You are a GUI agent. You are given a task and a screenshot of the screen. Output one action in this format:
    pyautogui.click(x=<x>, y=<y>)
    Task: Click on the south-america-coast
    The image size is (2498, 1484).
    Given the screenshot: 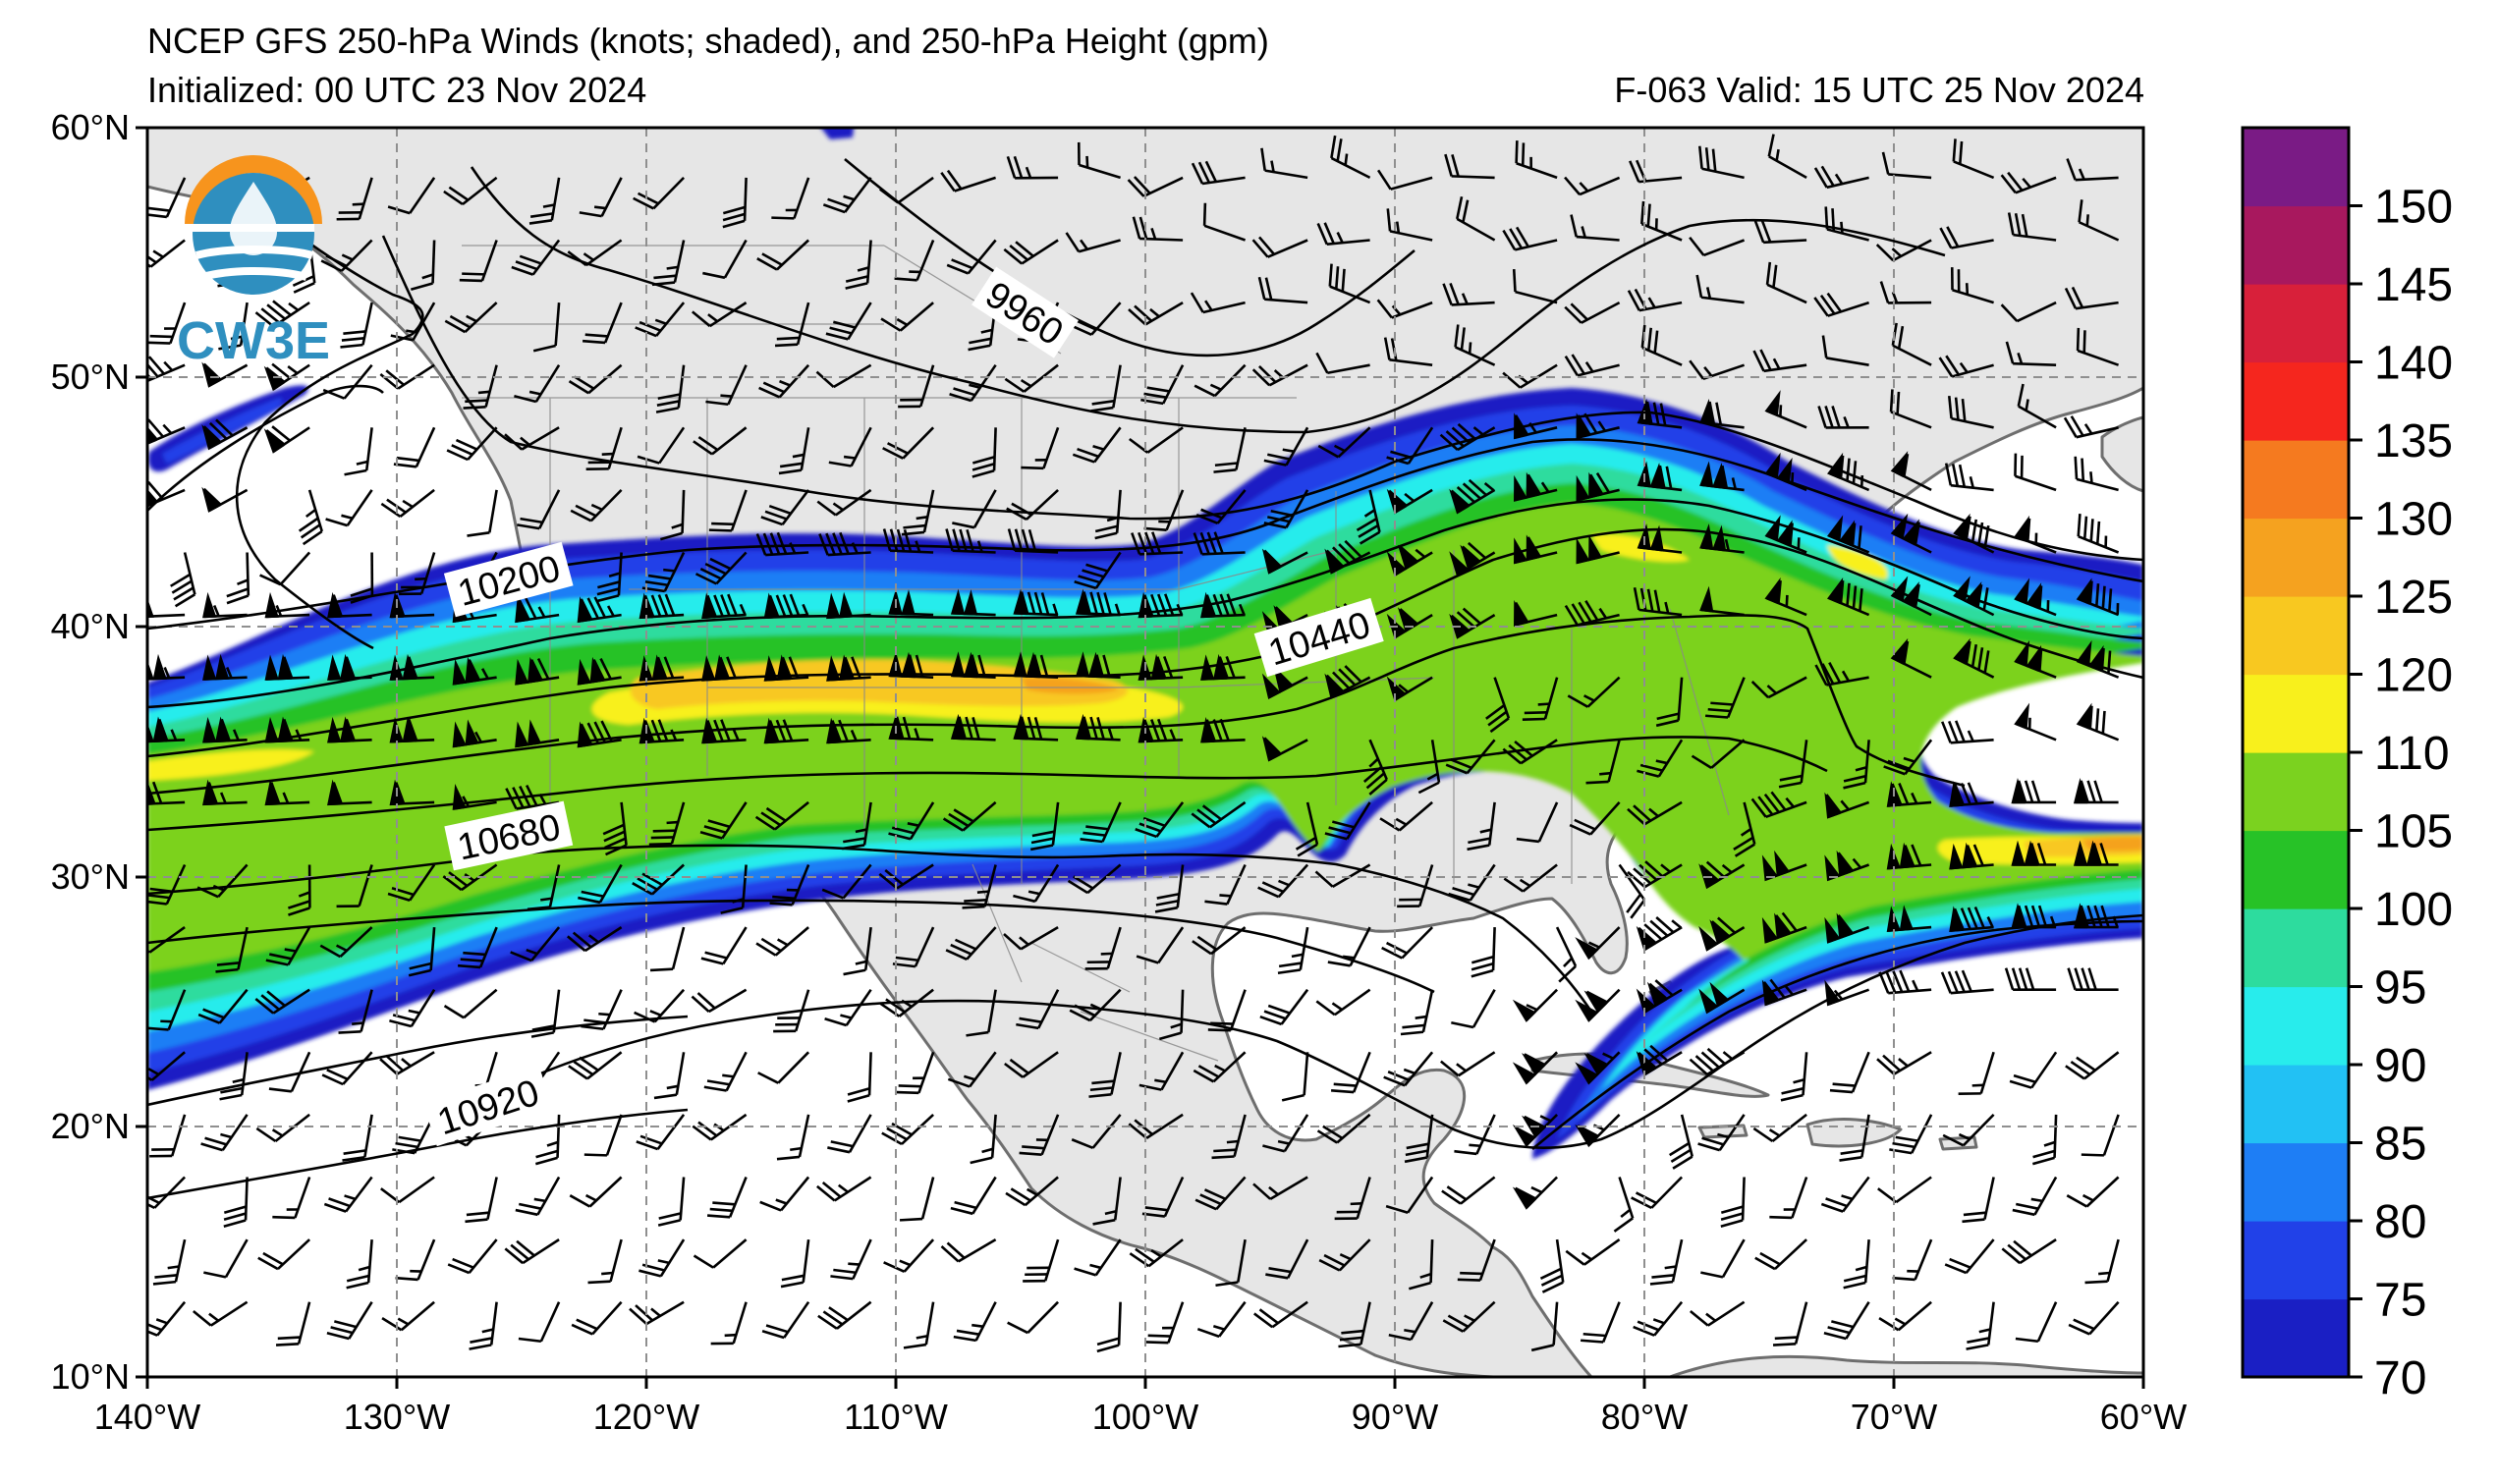 What is the action you would take?
    pyautogui.click(x=1905, y=1365)
    